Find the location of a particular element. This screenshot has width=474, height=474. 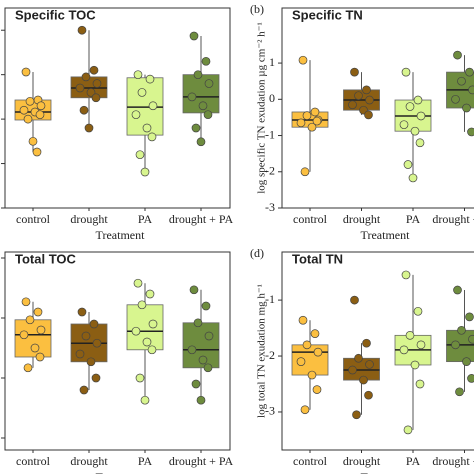

panel-tag: (b) is located at coordinates (257, 9).